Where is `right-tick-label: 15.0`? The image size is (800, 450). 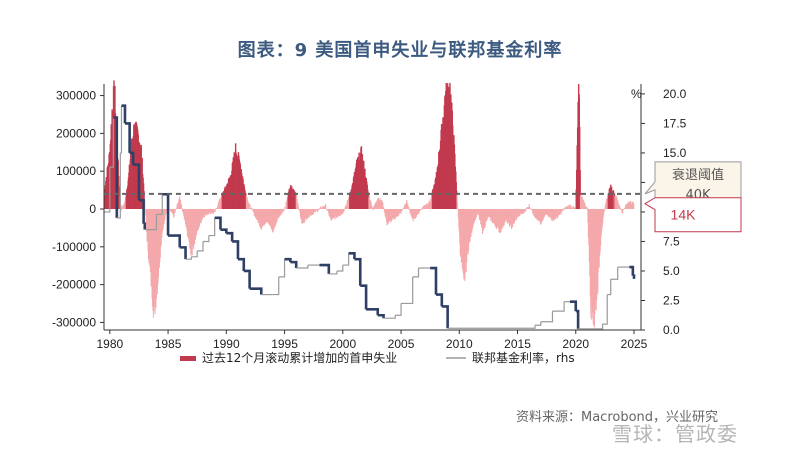 right-tick-label: 15.0 is located at coordinates (675, 153).